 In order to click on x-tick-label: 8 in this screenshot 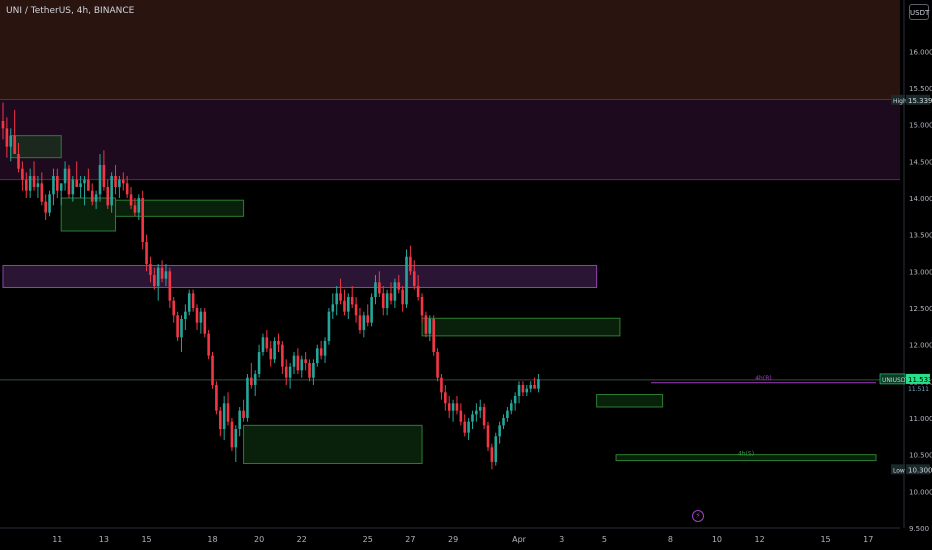, I will do `click(670, 539)`.